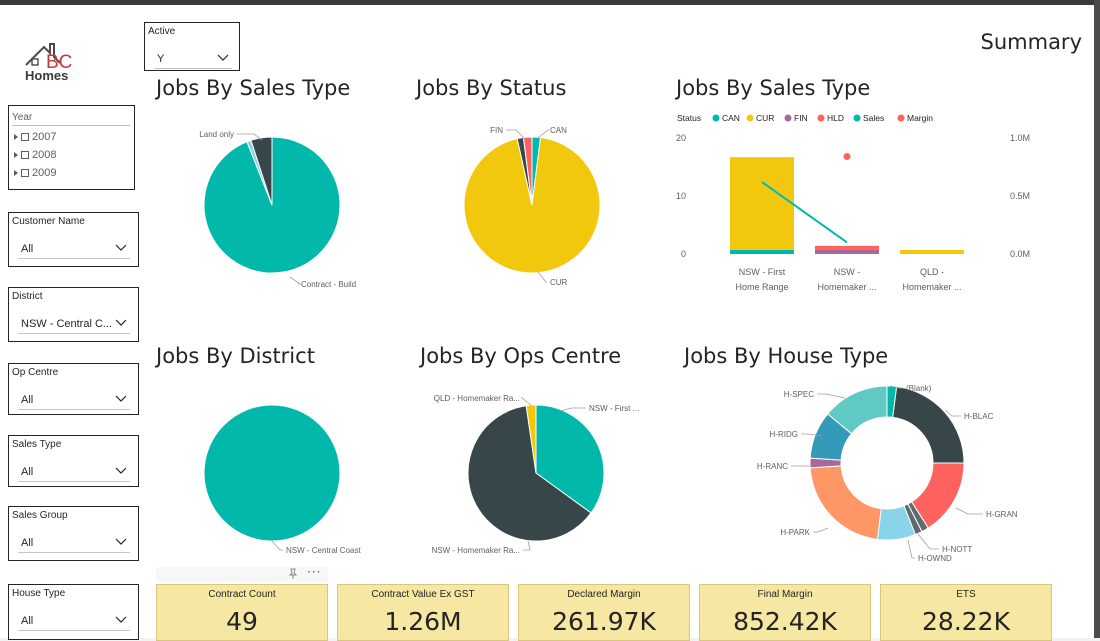 The width and height of the screenshot is (1100, 641). I want to click on bar-fin, so click(847, 251).